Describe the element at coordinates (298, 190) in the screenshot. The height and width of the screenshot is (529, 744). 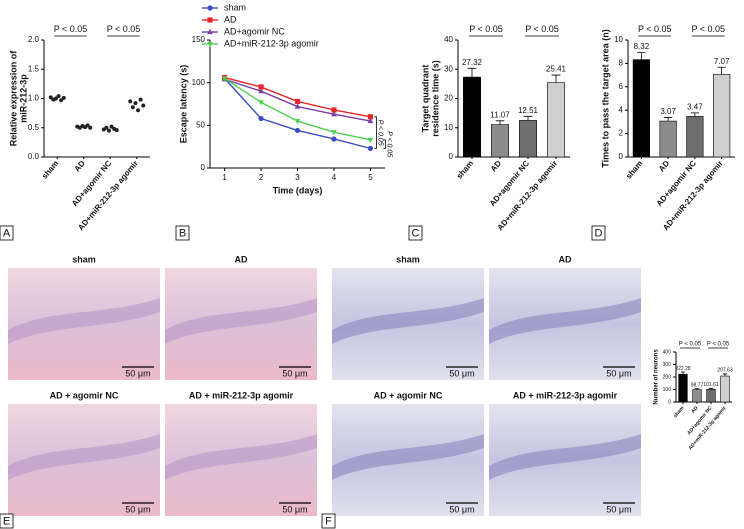
I see `x-axis-label: Time (days)` at that location.